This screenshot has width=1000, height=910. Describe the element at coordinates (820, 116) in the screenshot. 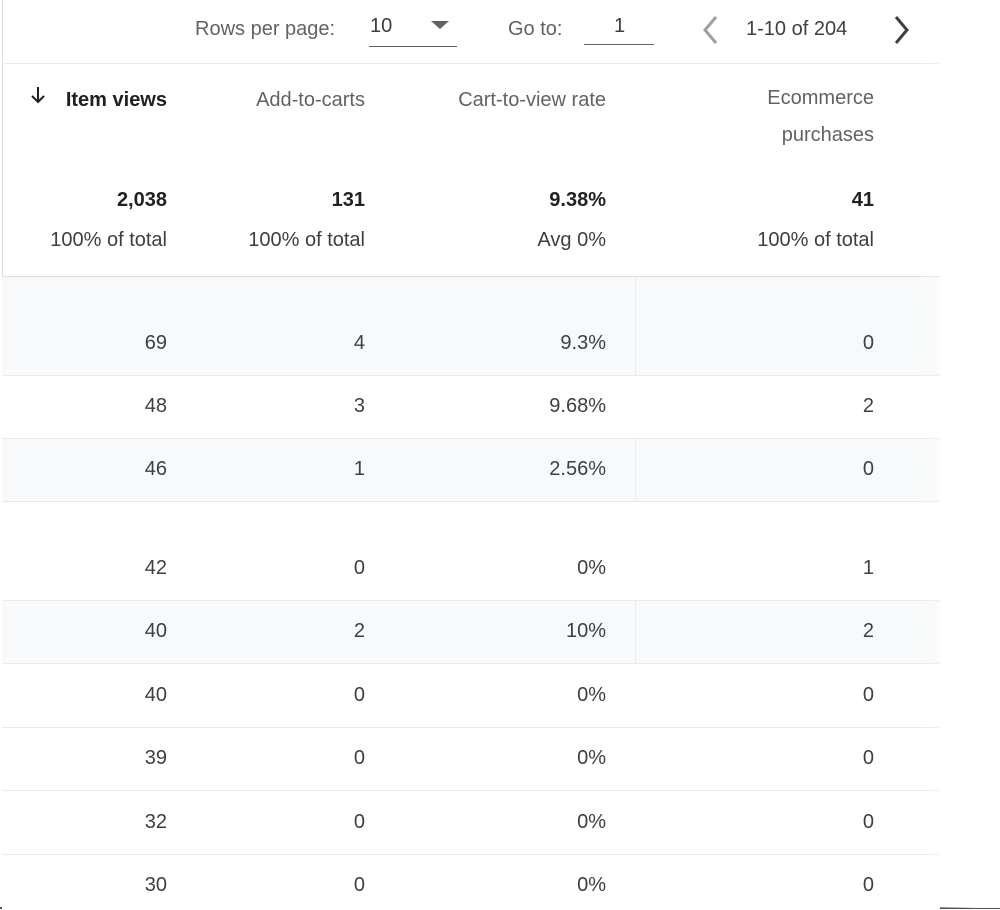

I see `column-header: Ecommerce purchases` at that location.